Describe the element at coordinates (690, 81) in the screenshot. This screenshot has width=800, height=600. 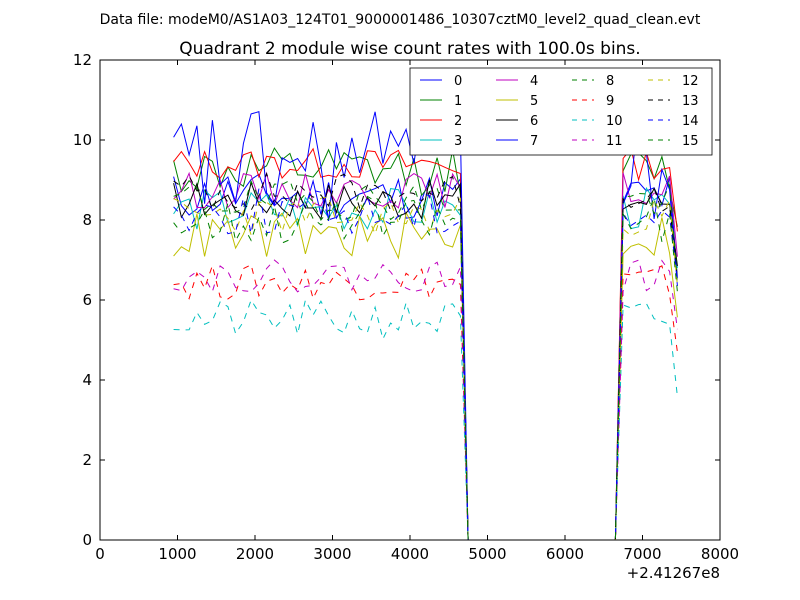
I see `legend-label-12: 12` at that location.